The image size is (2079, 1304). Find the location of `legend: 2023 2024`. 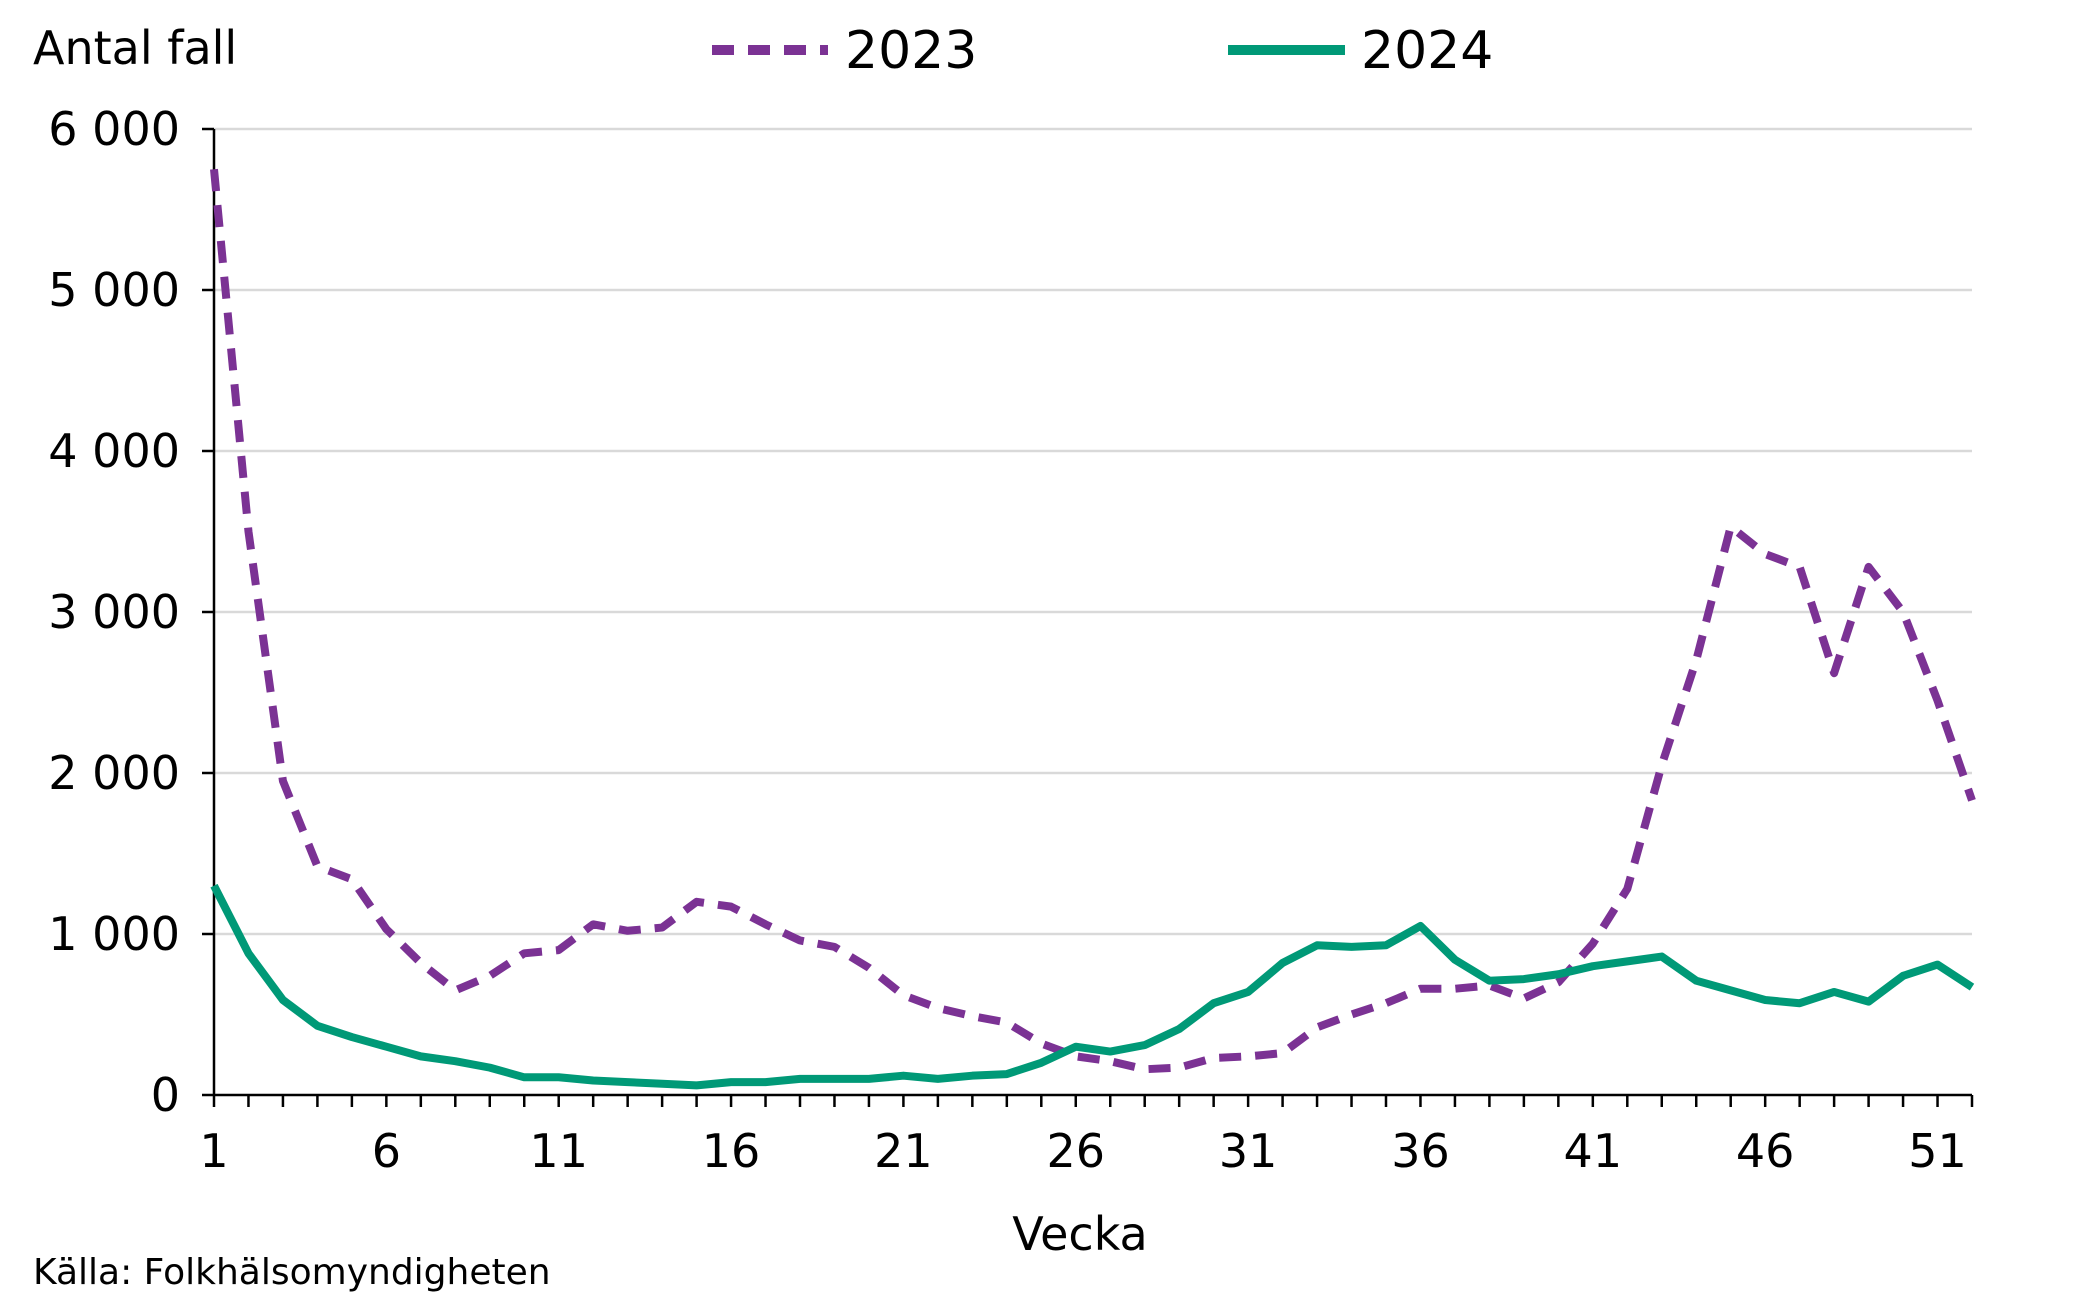

legend: 2023 2024 is located at coordinates (1102, 51).